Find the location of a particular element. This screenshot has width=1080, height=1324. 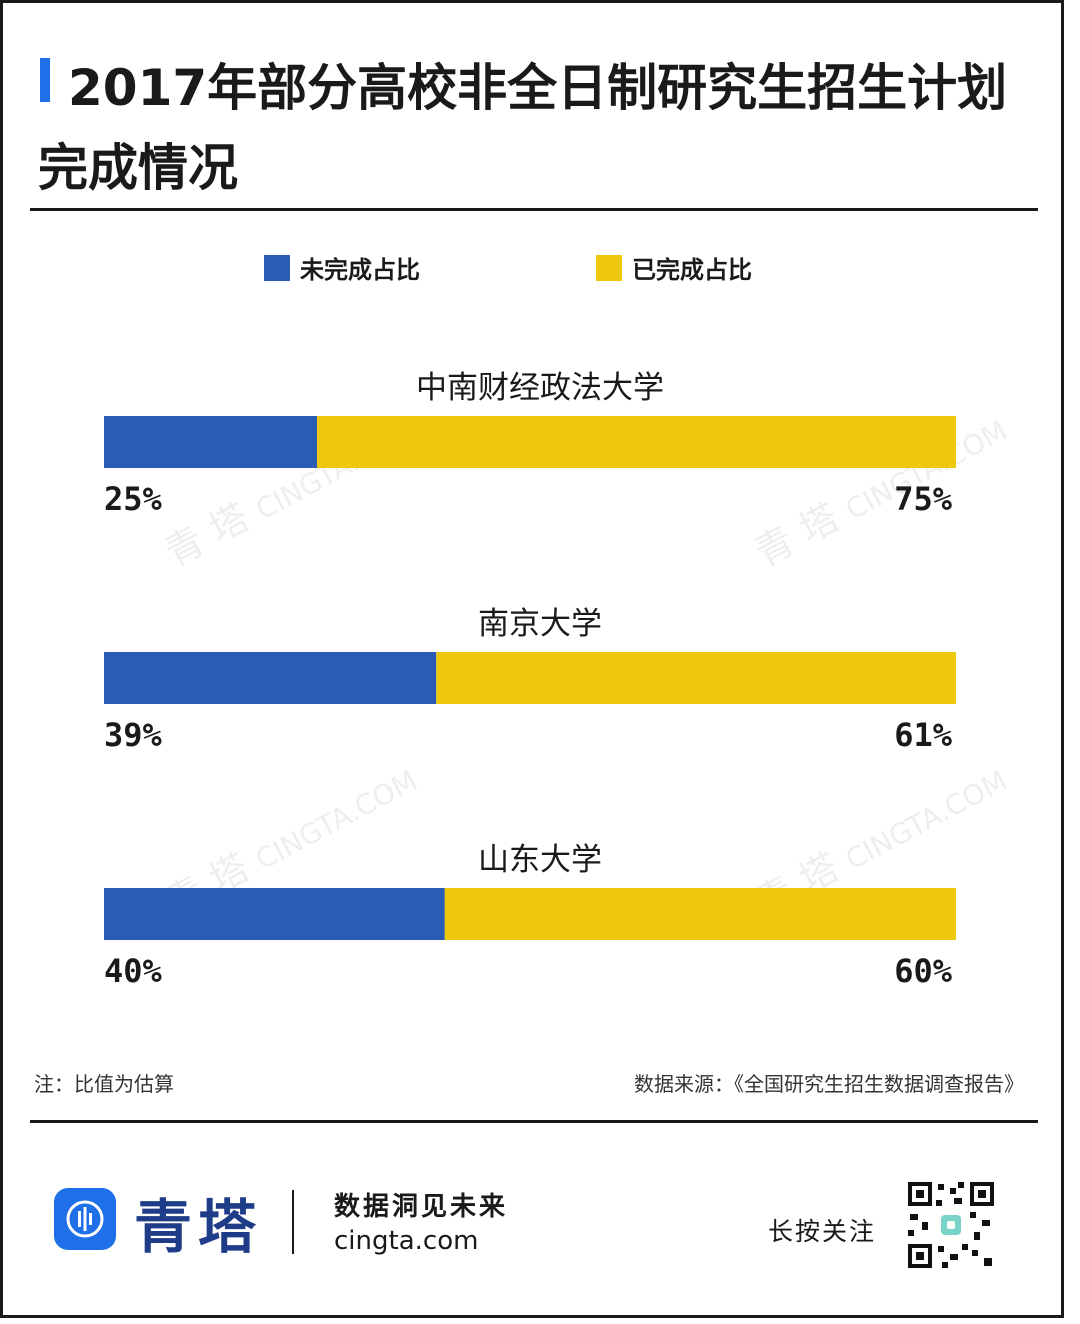

legend-swatch-unfinished is located at coordinates (277, 267).